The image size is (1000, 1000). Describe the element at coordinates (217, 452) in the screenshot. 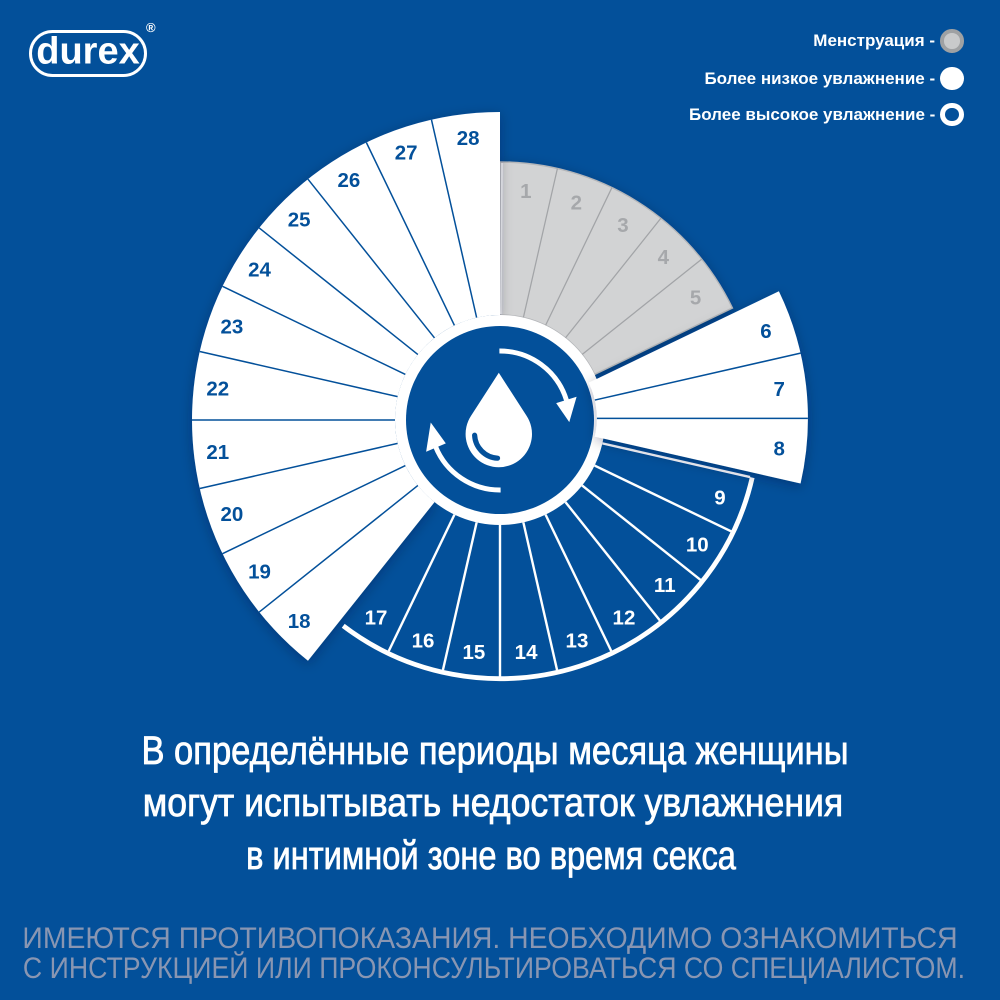

I see `svg-text: 21` at that location.